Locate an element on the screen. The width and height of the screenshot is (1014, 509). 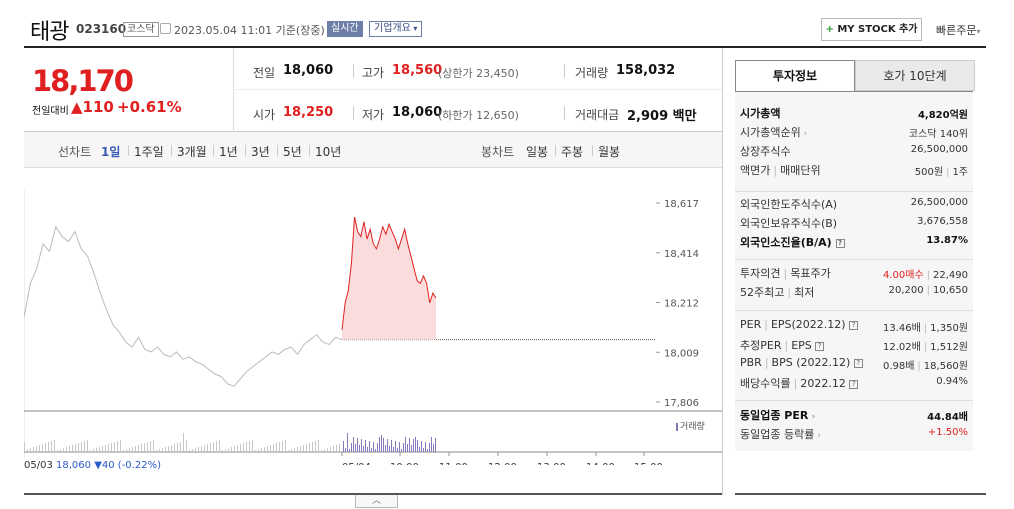
info-label: 동일업종 PER › is located at coordinates (778, 415).